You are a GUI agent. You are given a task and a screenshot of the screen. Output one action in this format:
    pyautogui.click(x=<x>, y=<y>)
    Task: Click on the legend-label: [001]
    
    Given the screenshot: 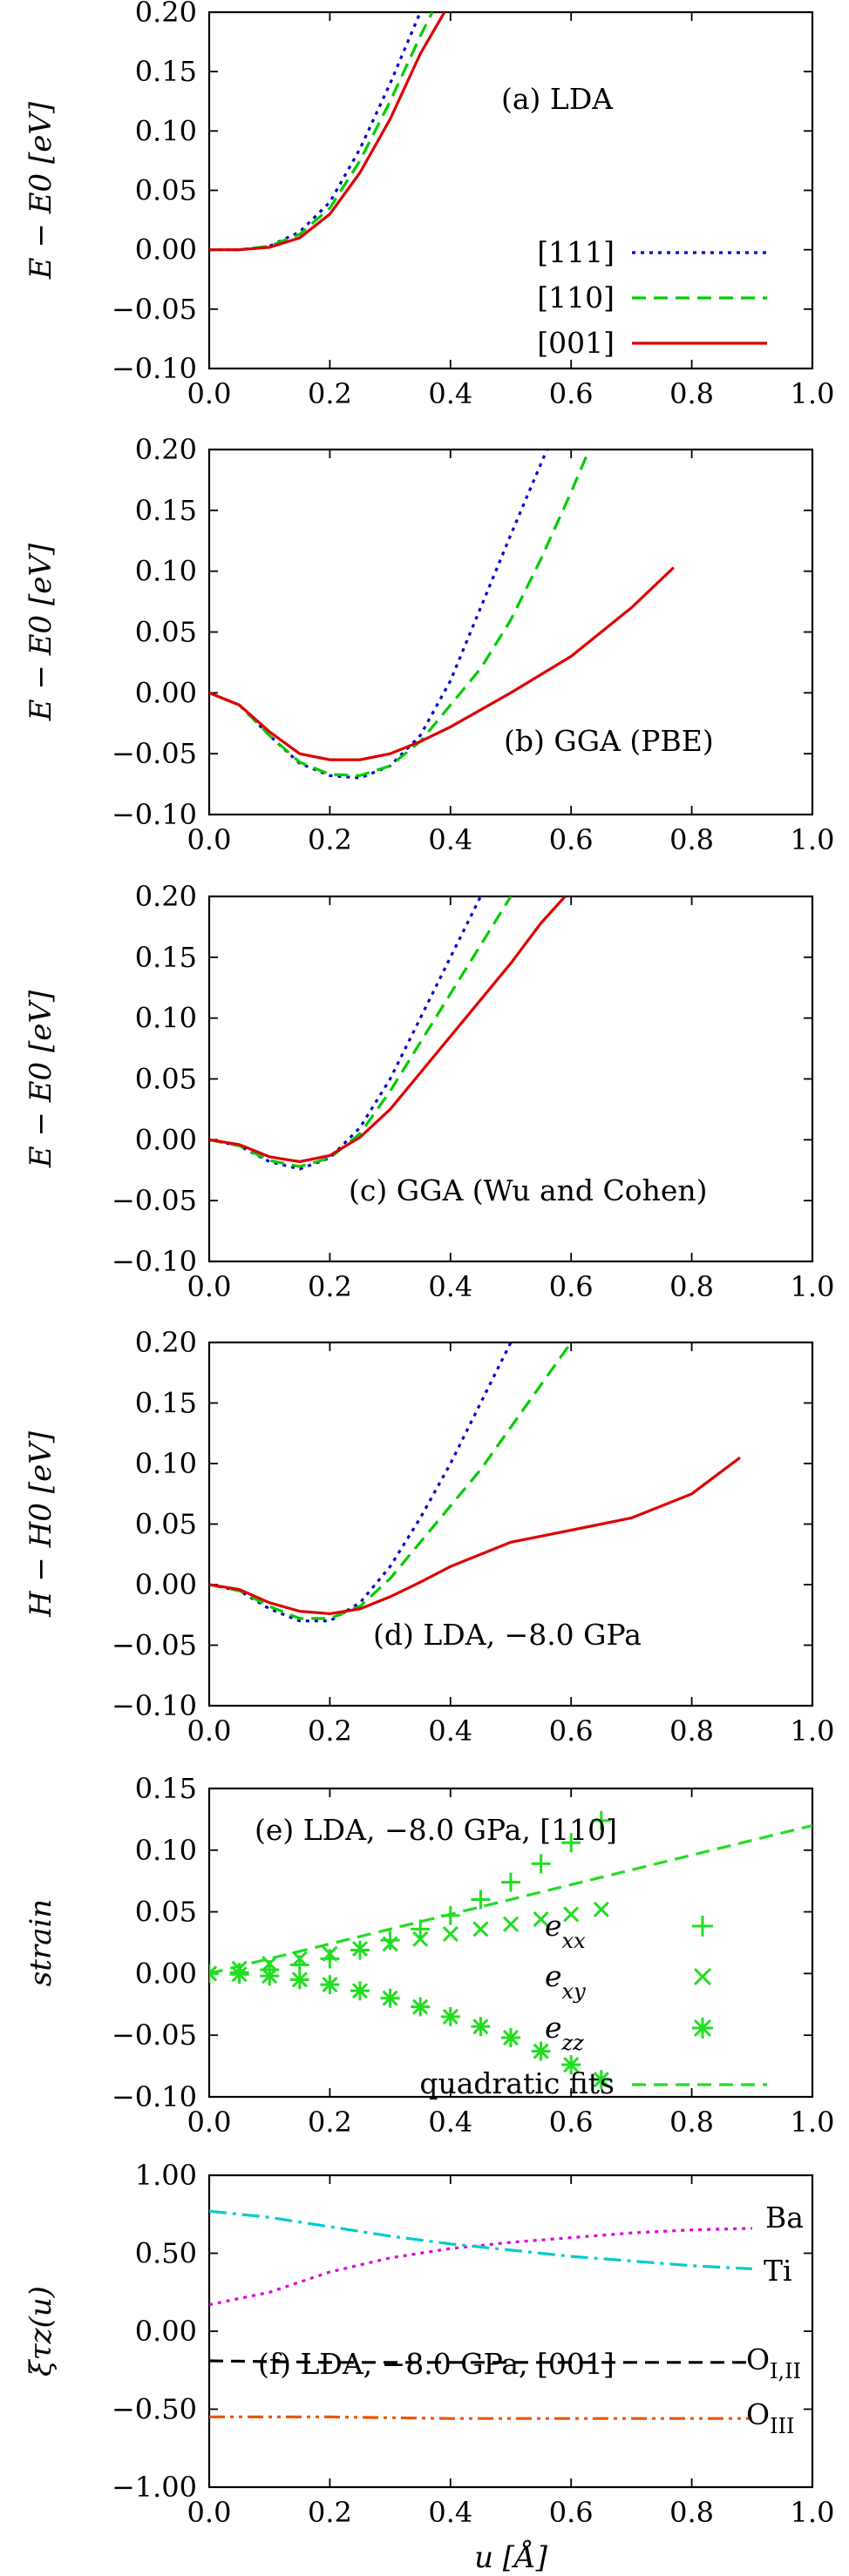 What is the action you would take?
    pyautogui.click(x=576, y=343)
    